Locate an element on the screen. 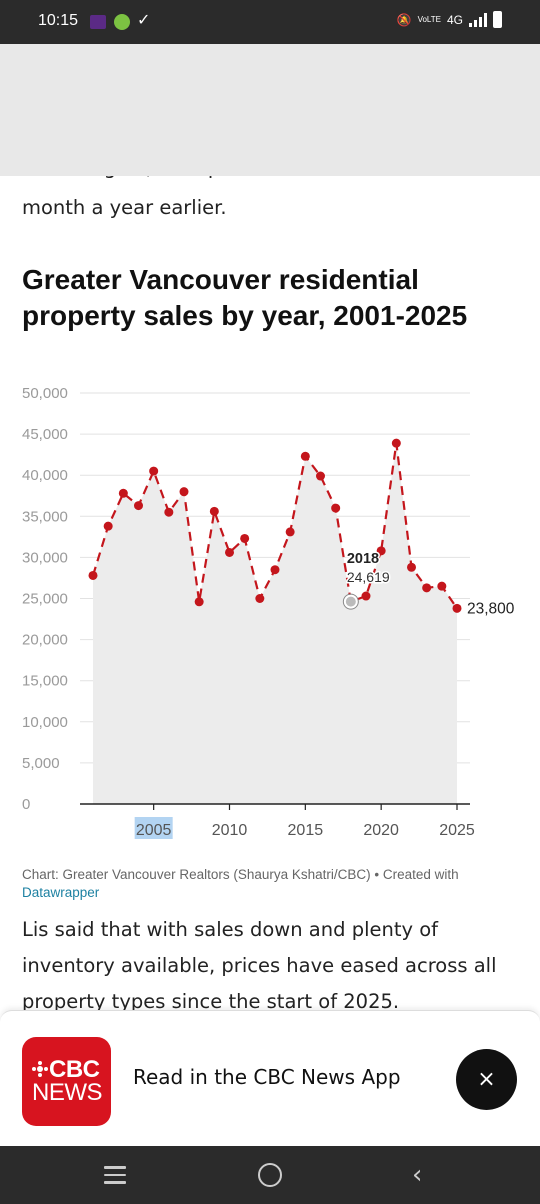  text-selection-highlight is located at coordinates (153, 828).